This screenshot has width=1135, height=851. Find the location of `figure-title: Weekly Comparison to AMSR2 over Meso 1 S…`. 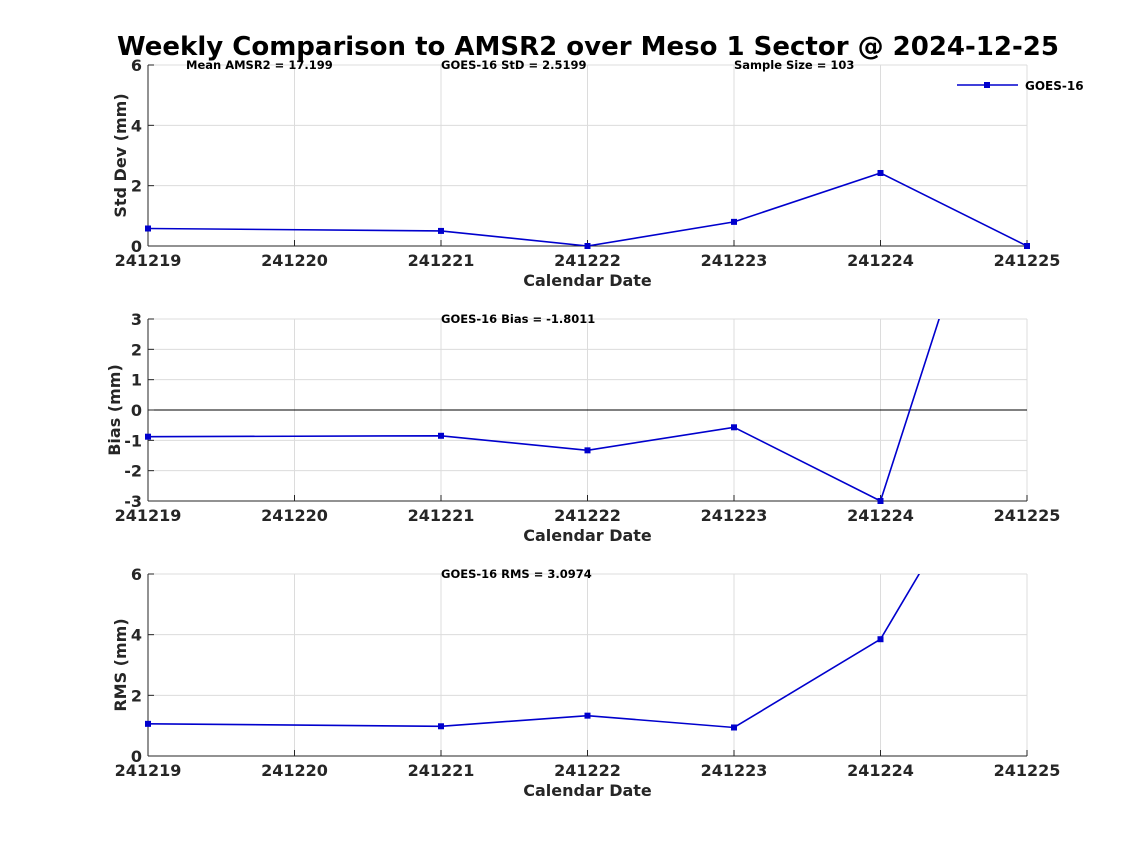

figure-title: Weekly Comparison to AMSR2 over Meso 1 S… is located at coordinates (588, 47).